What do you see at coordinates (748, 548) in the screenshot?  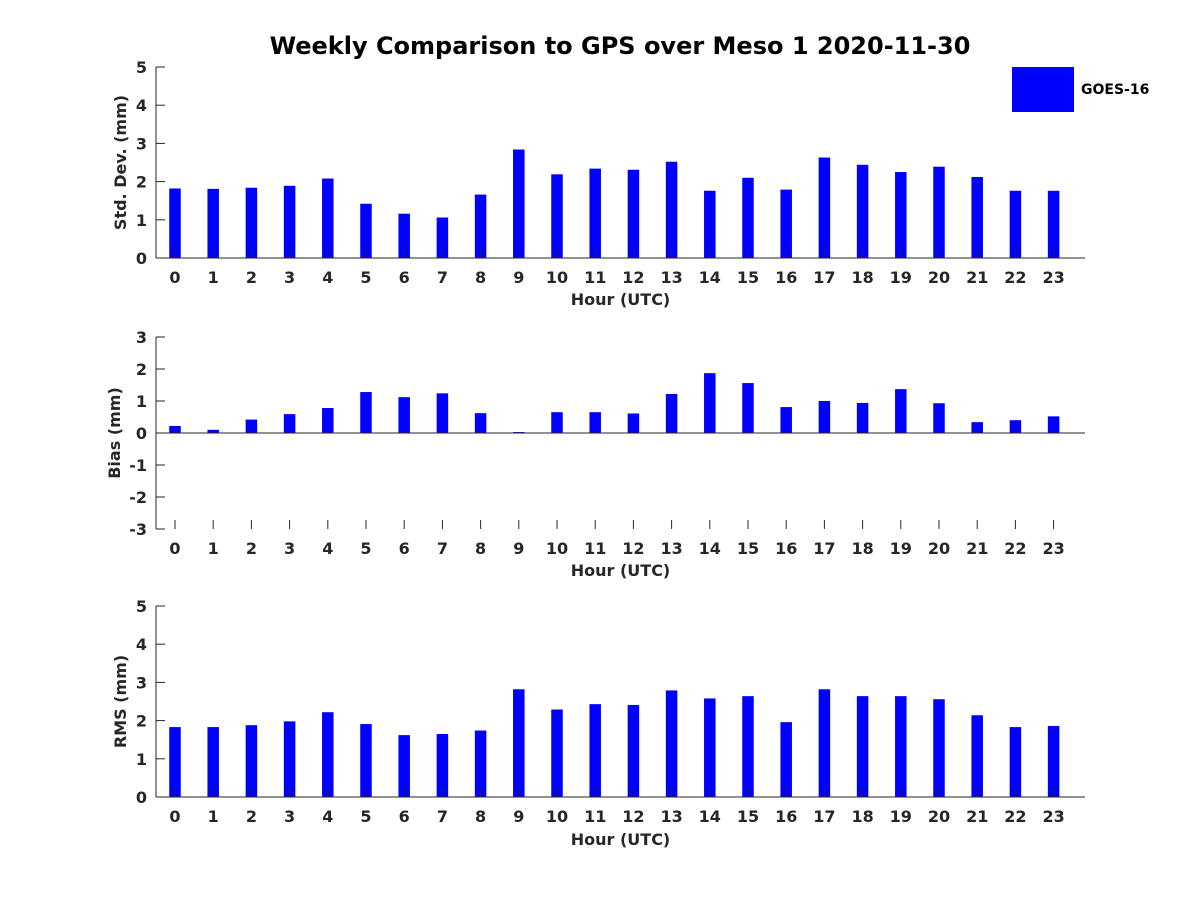 I see `x-tick-label: 15` at bounding box center [748, 548].